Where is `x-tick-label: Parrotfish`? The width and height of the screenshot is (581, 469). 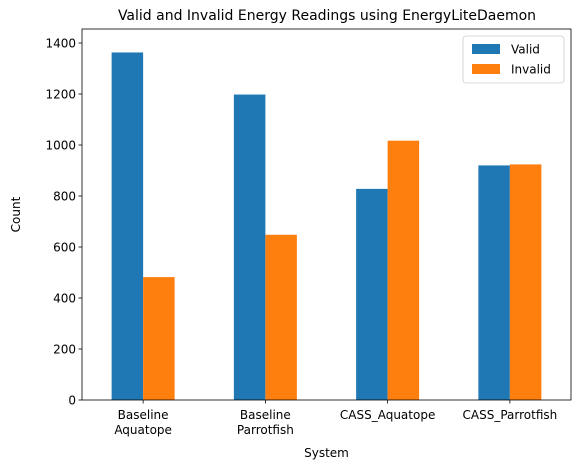 x-tick-label: Parrotfish is located at coordinates (265, 430).